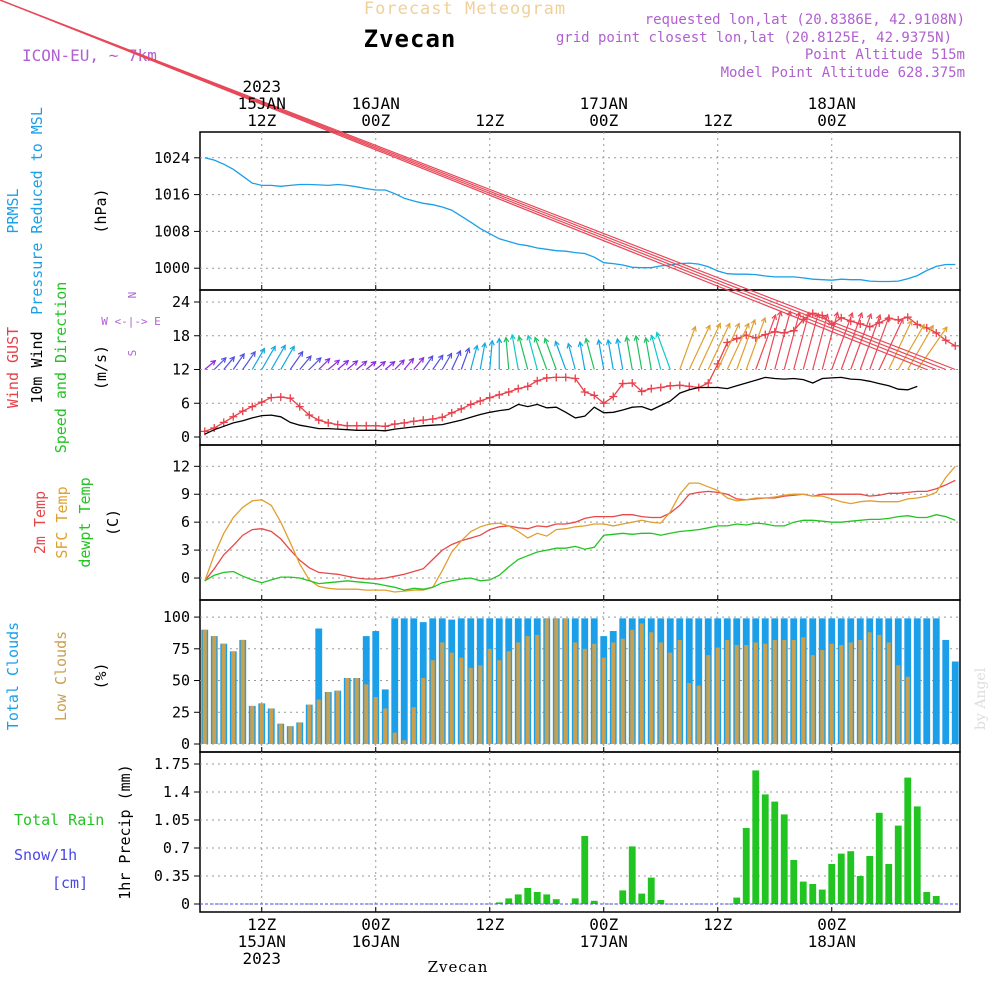  What do you see at coordinates (13, 367) in the screenshot?
I see `y-axis-label: Wind GUST` at bounding box center [13, 367].